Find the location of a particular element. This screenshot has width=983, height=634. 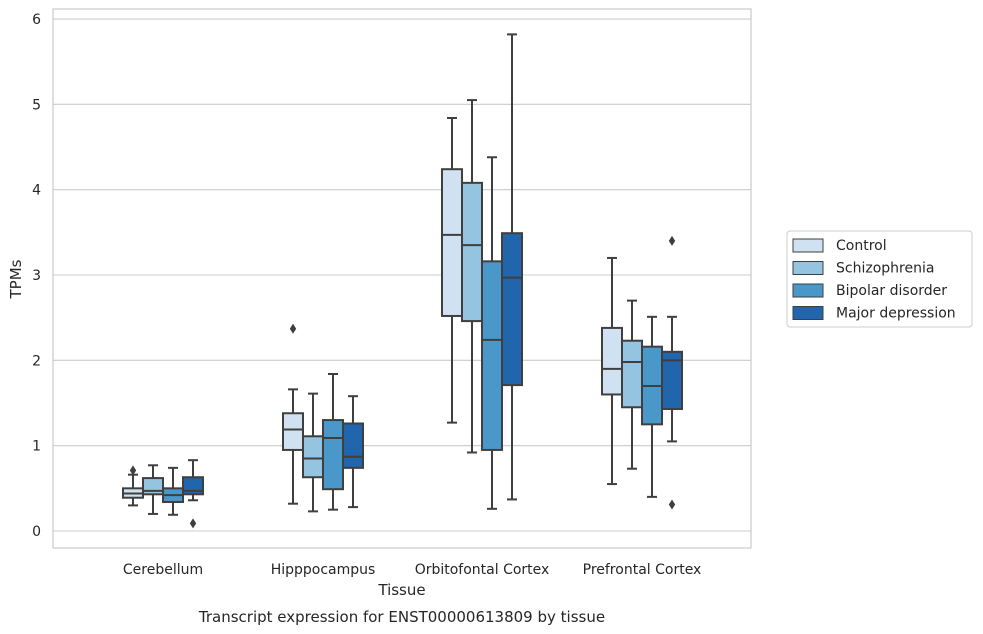

legend-label: Schizophrenia is located at coordinates (885, 269).